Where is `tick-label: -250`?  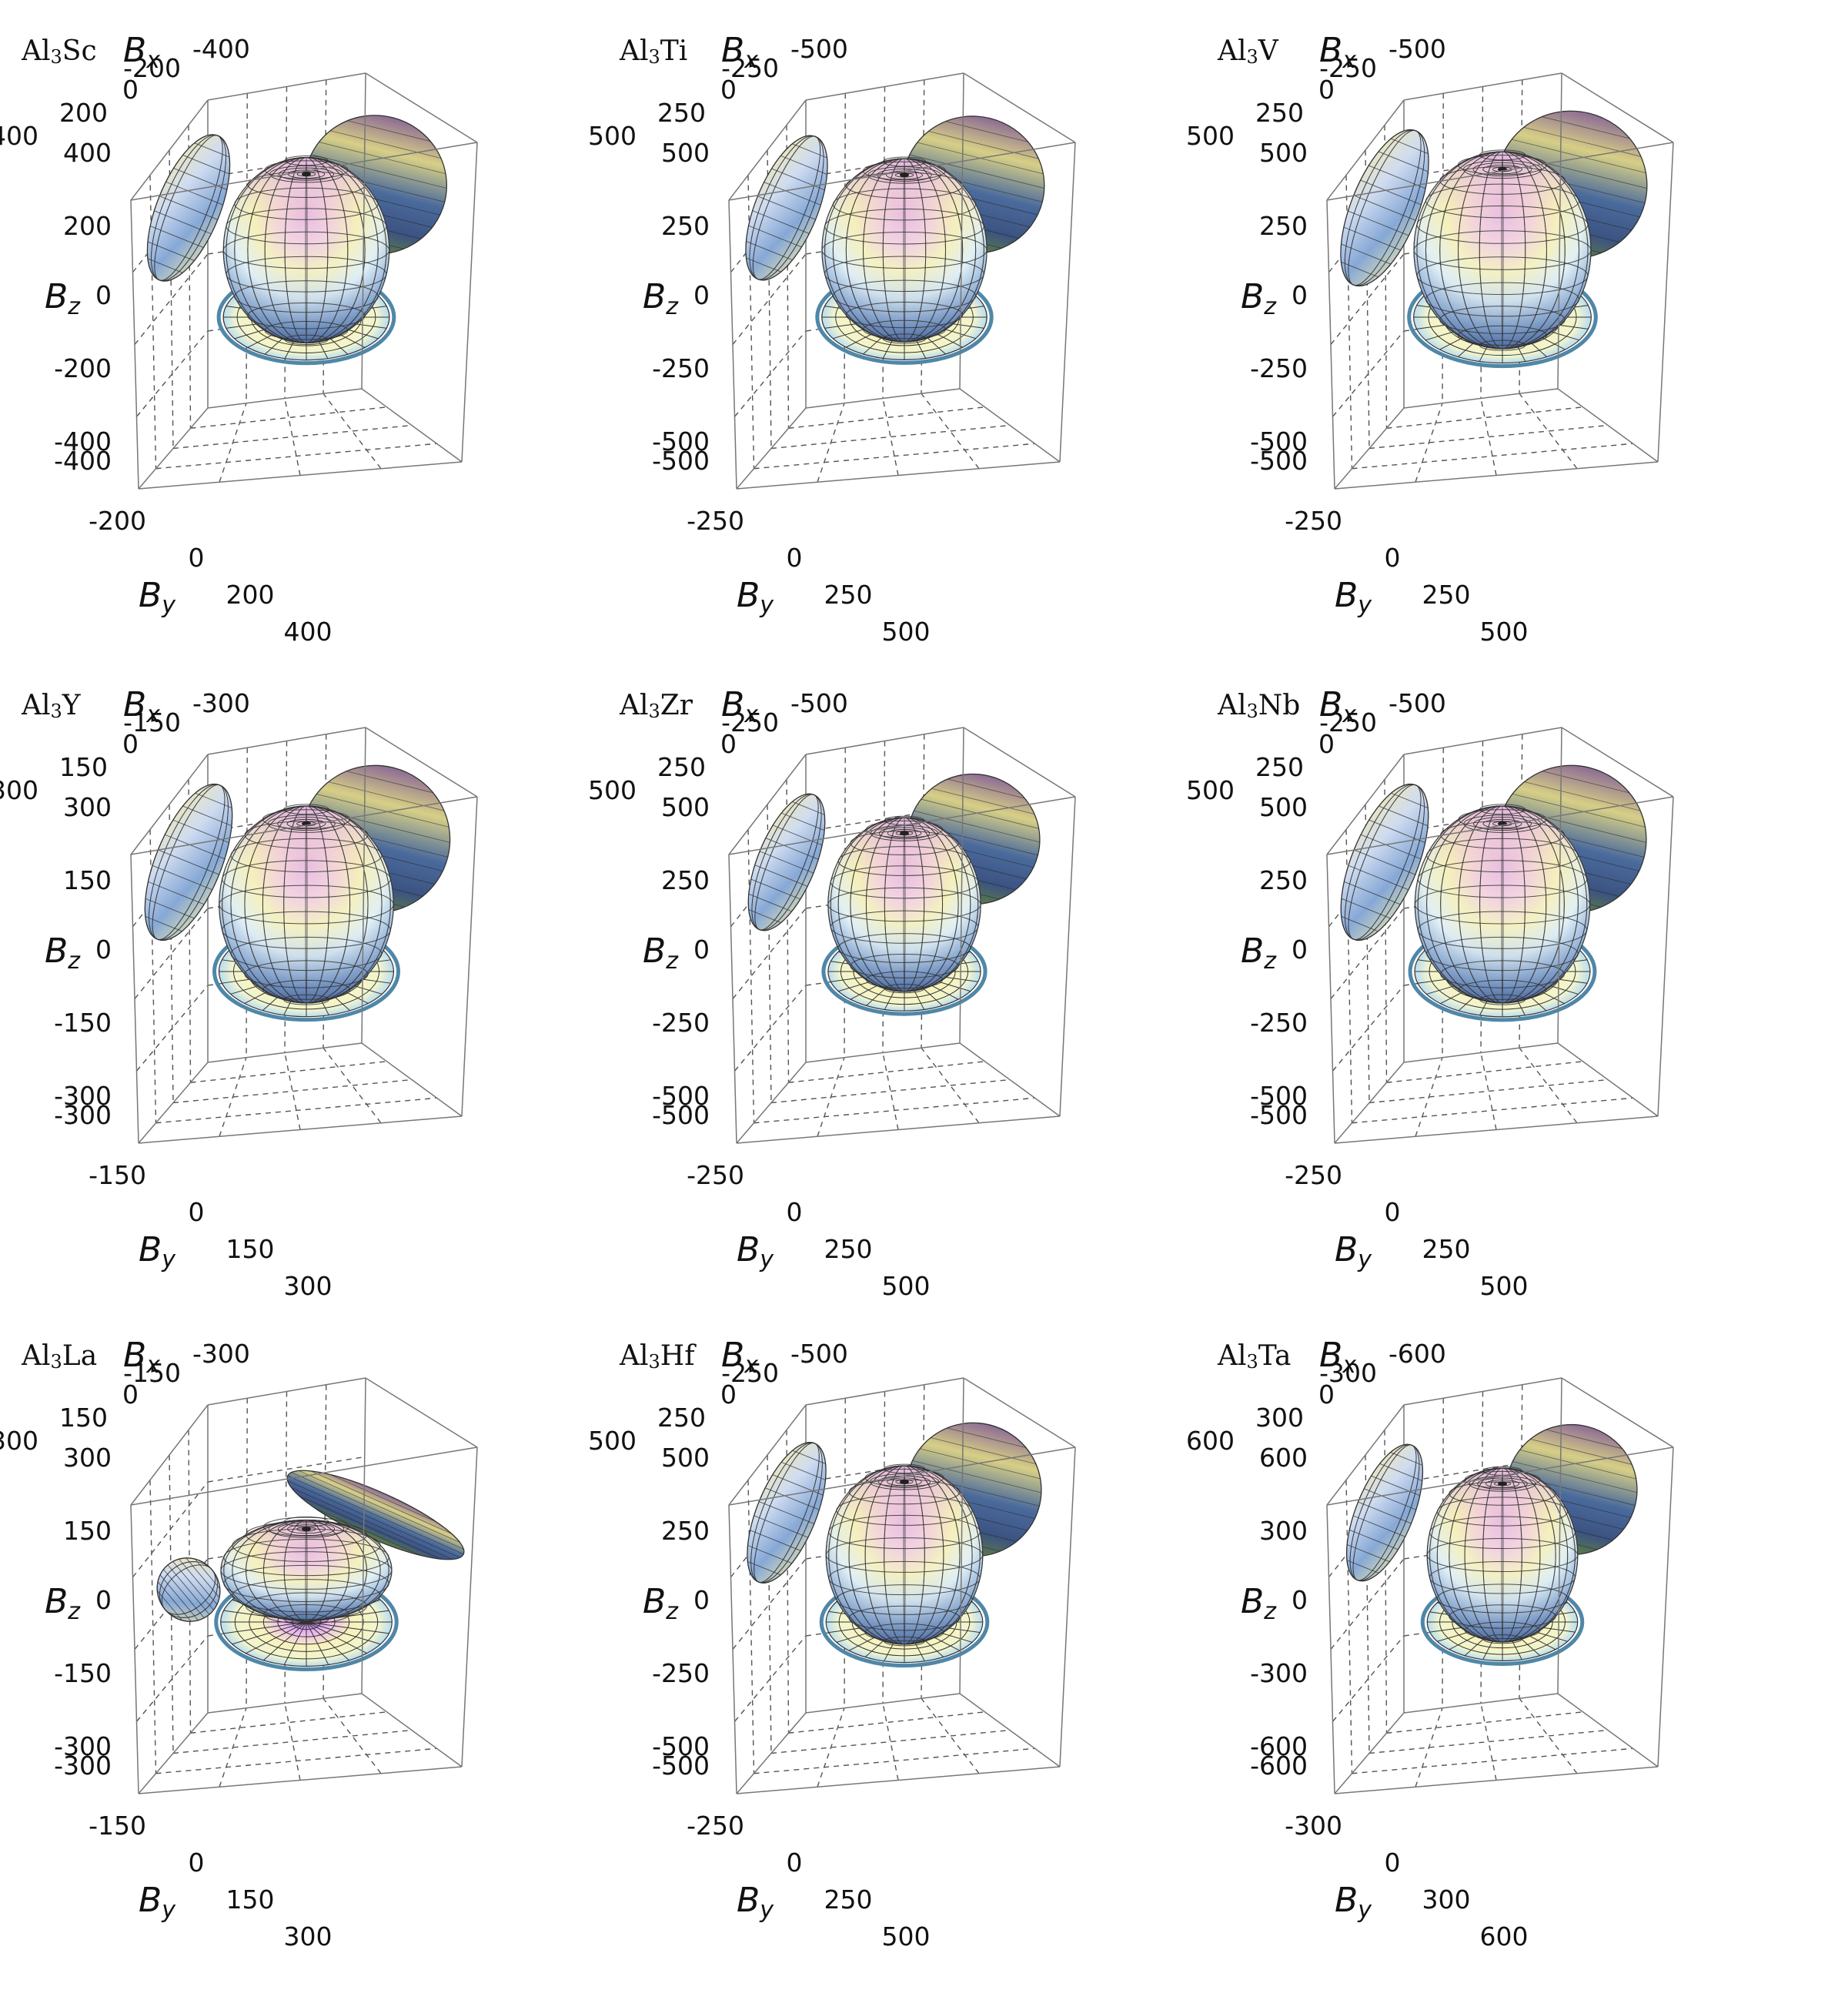
tick-label: -250 is located at coordinates (681, 1023).